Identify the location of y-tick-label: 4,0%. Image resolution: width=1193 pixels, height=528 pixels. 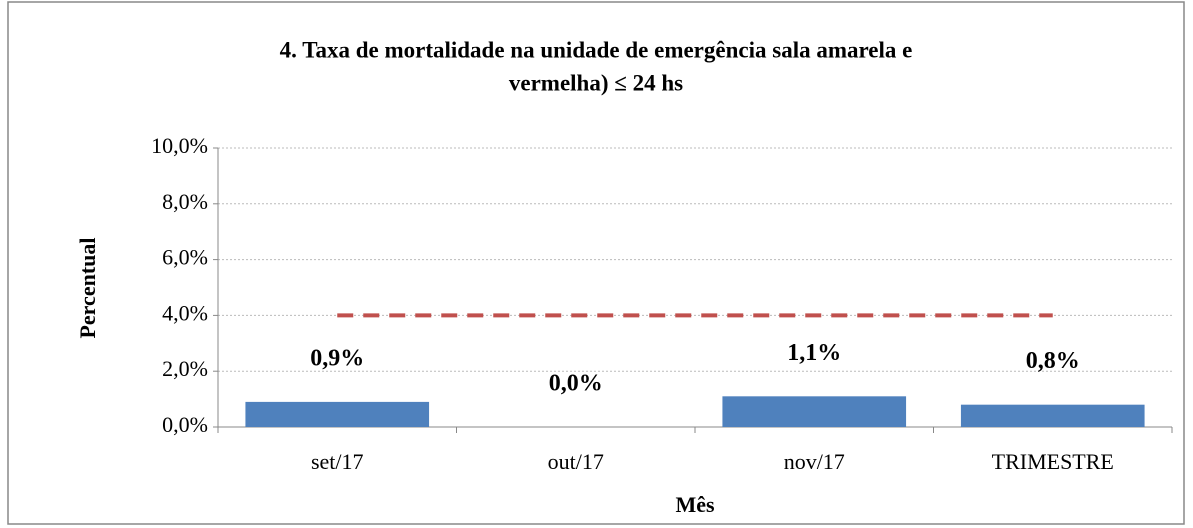
(185, 312).